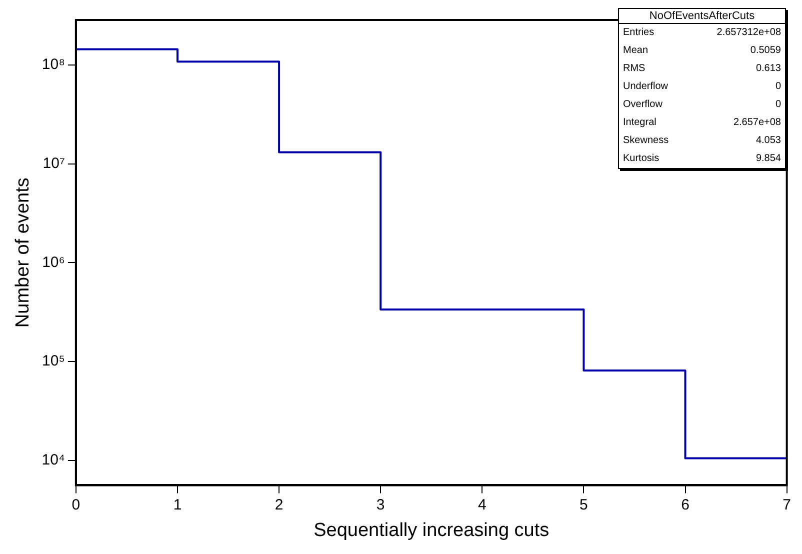 Image resolution: width=802 pixels, height=554 pixels. What do you see at coordinates (53, 262) in the screenshot?
I see `y-tick-label: 10⁶` at bounding box center [53, 262].